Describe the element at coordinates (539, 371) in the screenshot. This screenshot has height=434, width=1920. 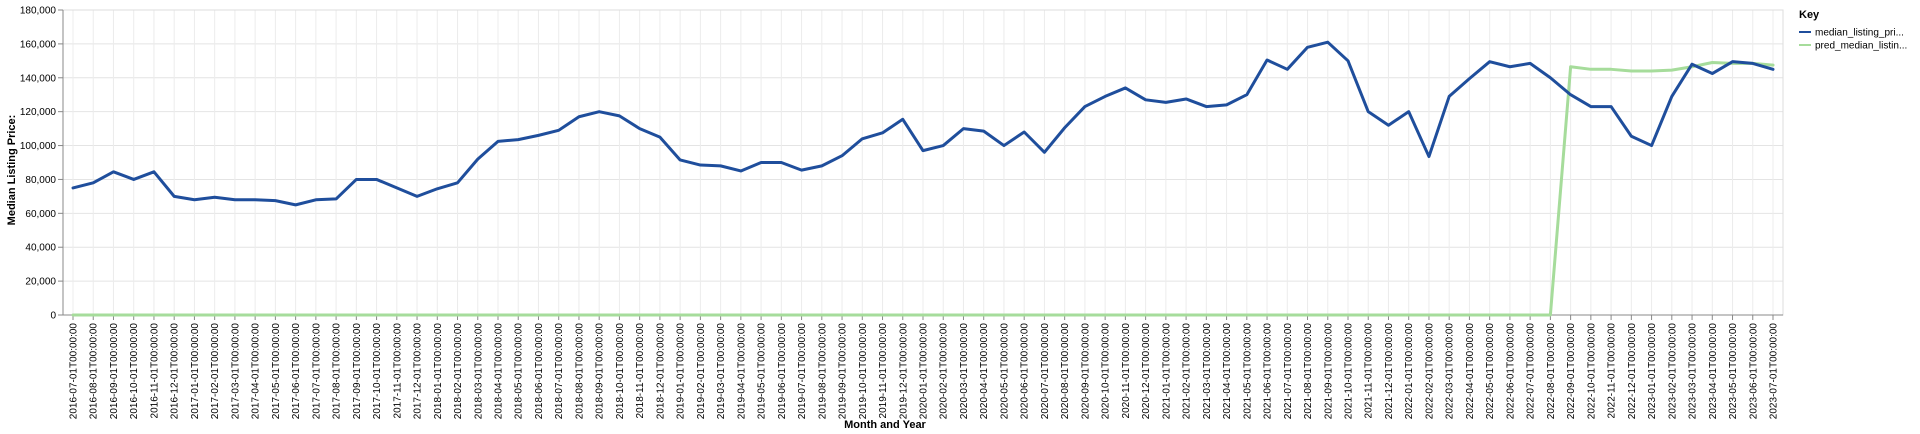
I see `x-tick-label: 2018-06-01T00:00:00` at that location.